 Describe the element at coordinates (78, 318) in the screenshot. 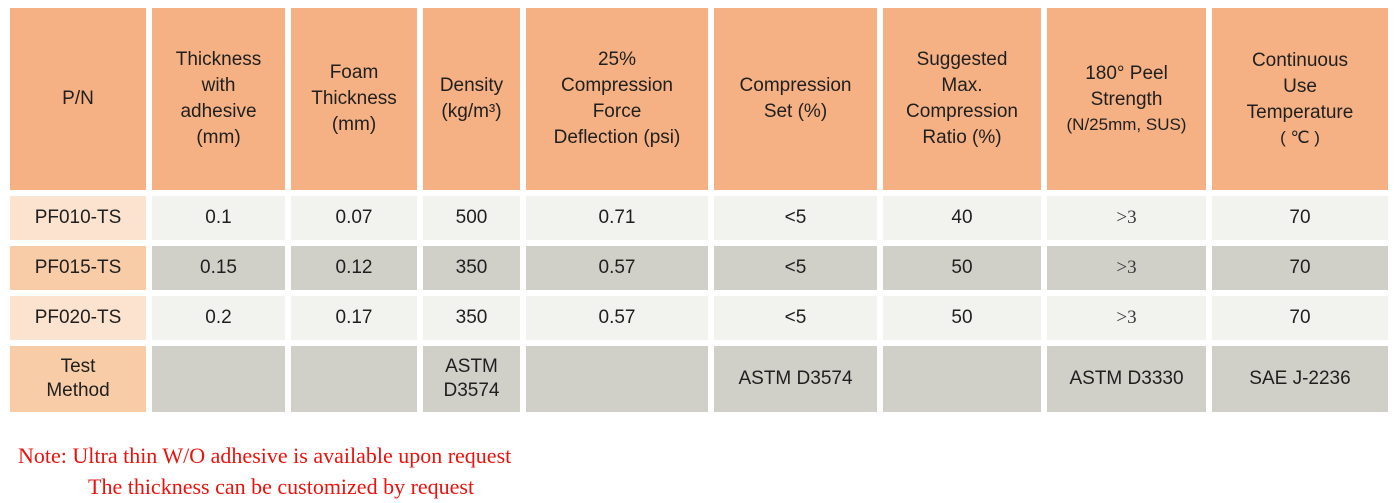

I see `pn-cell: PF020-TS` at that location.